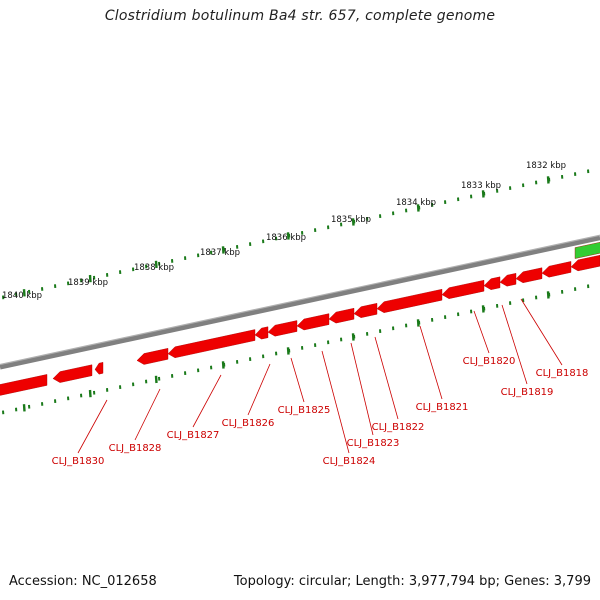 The image size is (600, 600). What do you see at coordinates (248, 423) in the screenshot?
I see `gene-label: CLJ_B1826` at bounding box center [248, 423].